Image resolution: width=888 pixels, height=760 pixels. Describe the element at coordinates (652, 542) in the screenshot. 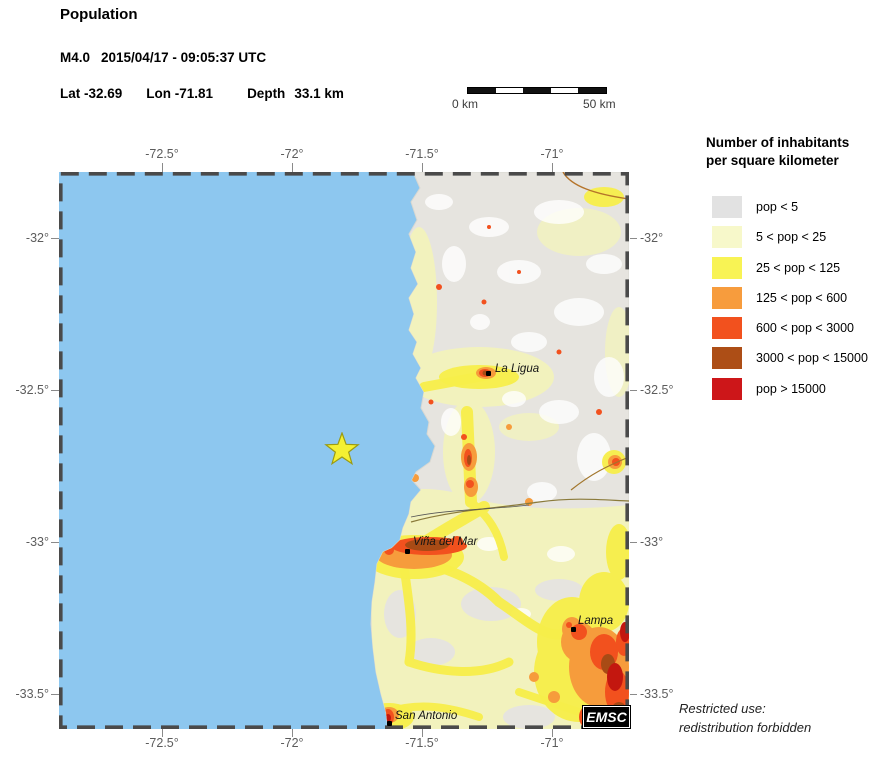

I see `lat-tick-label-right: -33°` at that location.